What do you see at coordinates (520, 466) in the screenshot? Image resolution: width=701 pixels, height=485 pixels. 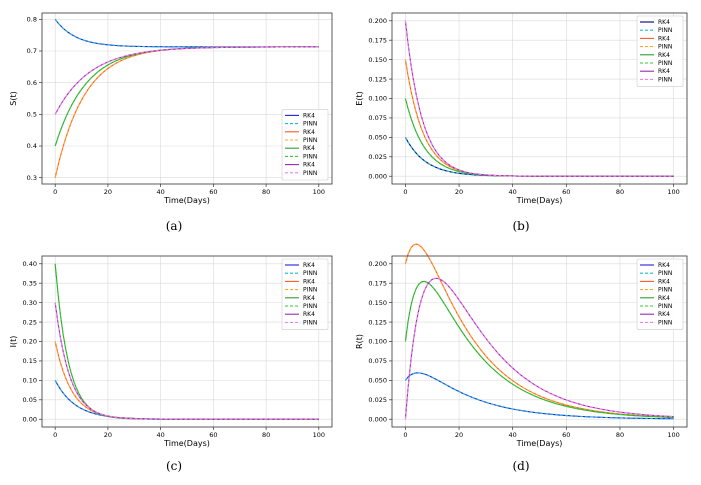 I see `panel-caption: (d)` at bounding box center [520, 466].